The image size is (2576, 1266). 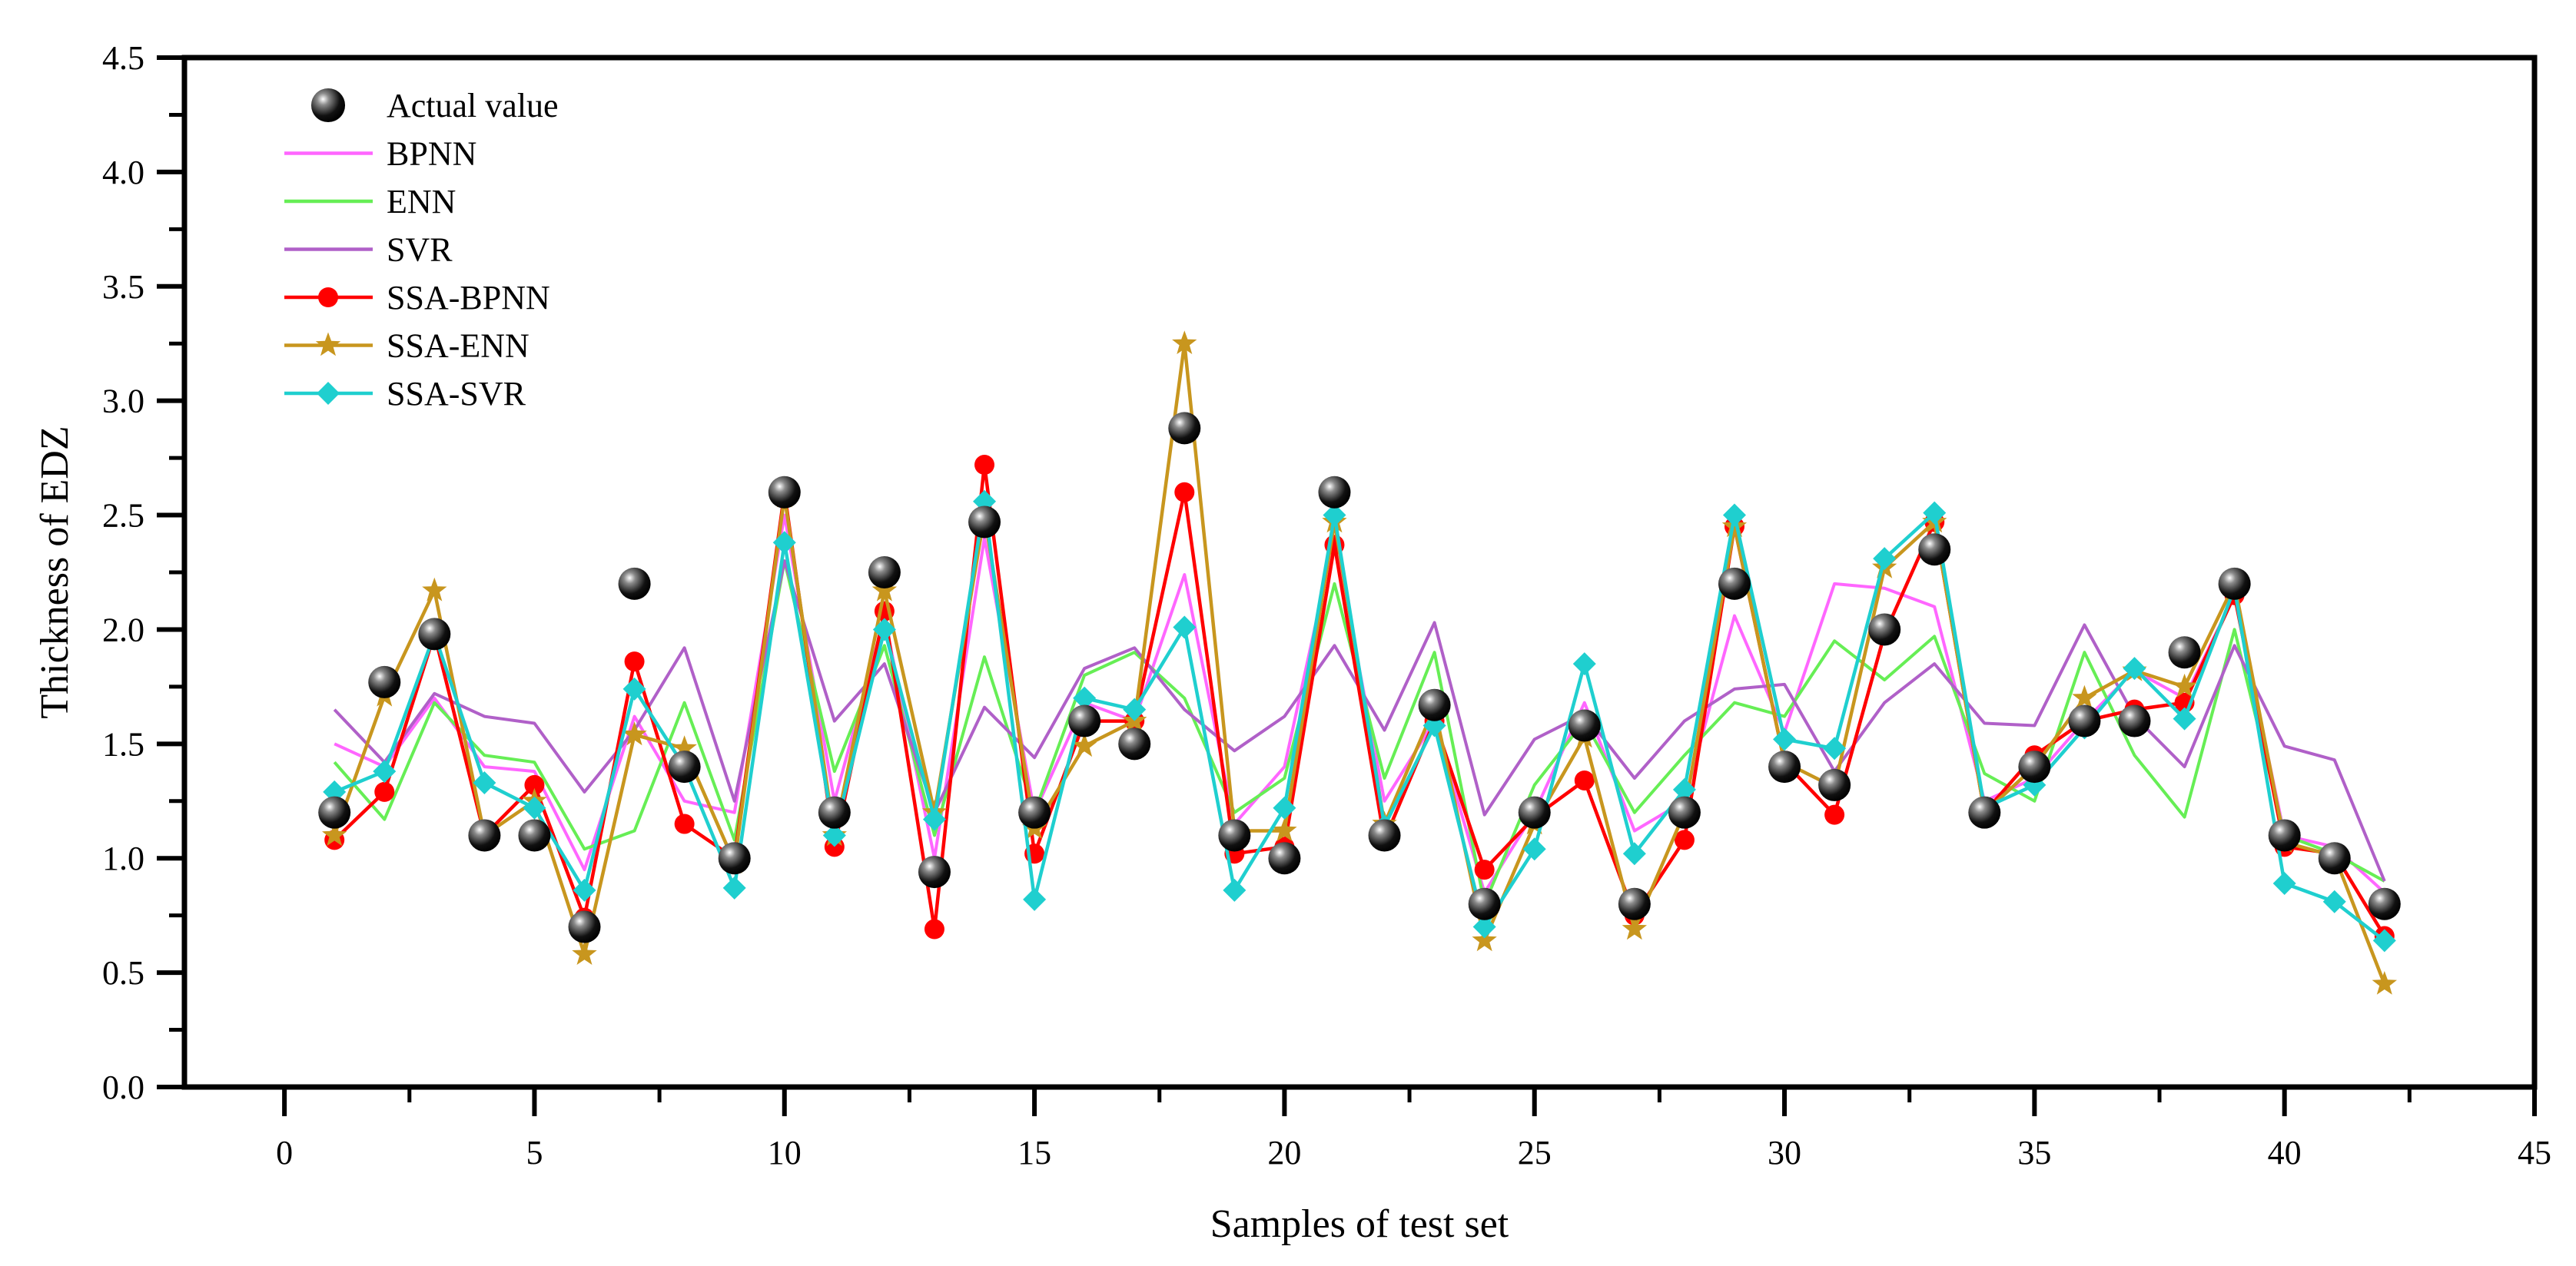 I want to click on x-tick-label: 40, so click(x=2285, y=1153).